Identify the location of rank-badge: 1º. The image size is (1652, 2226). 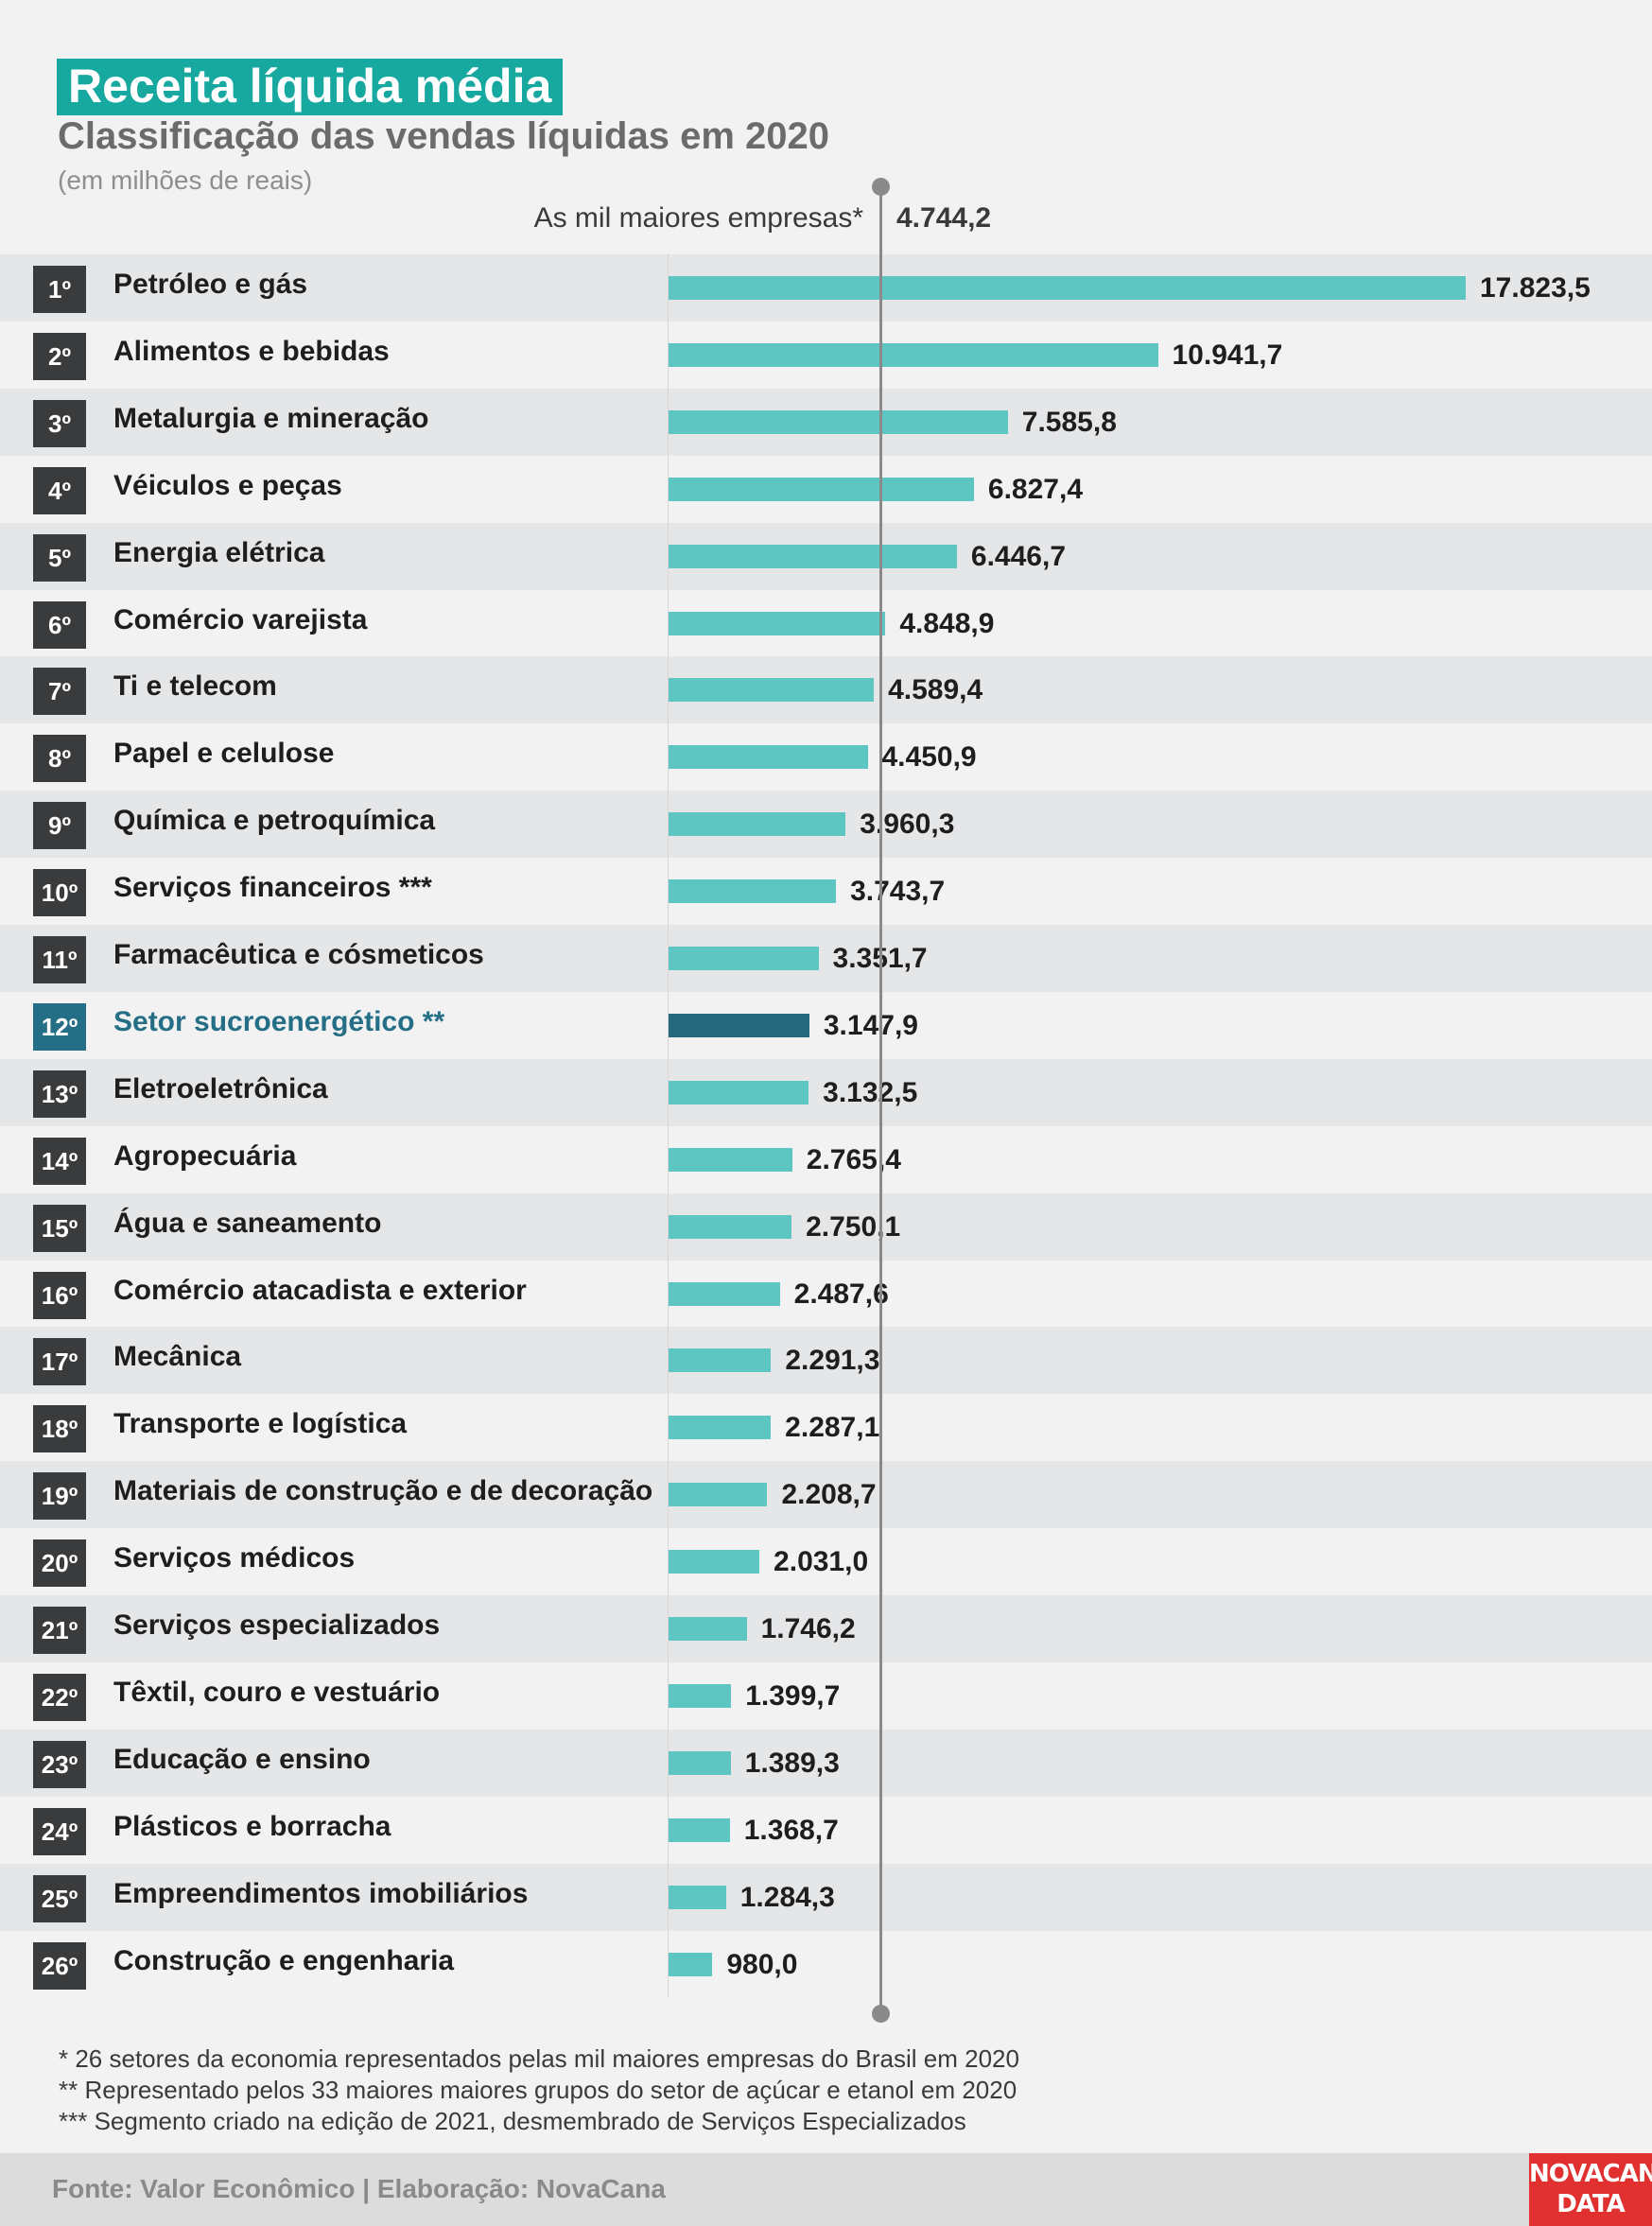
(60, 289).